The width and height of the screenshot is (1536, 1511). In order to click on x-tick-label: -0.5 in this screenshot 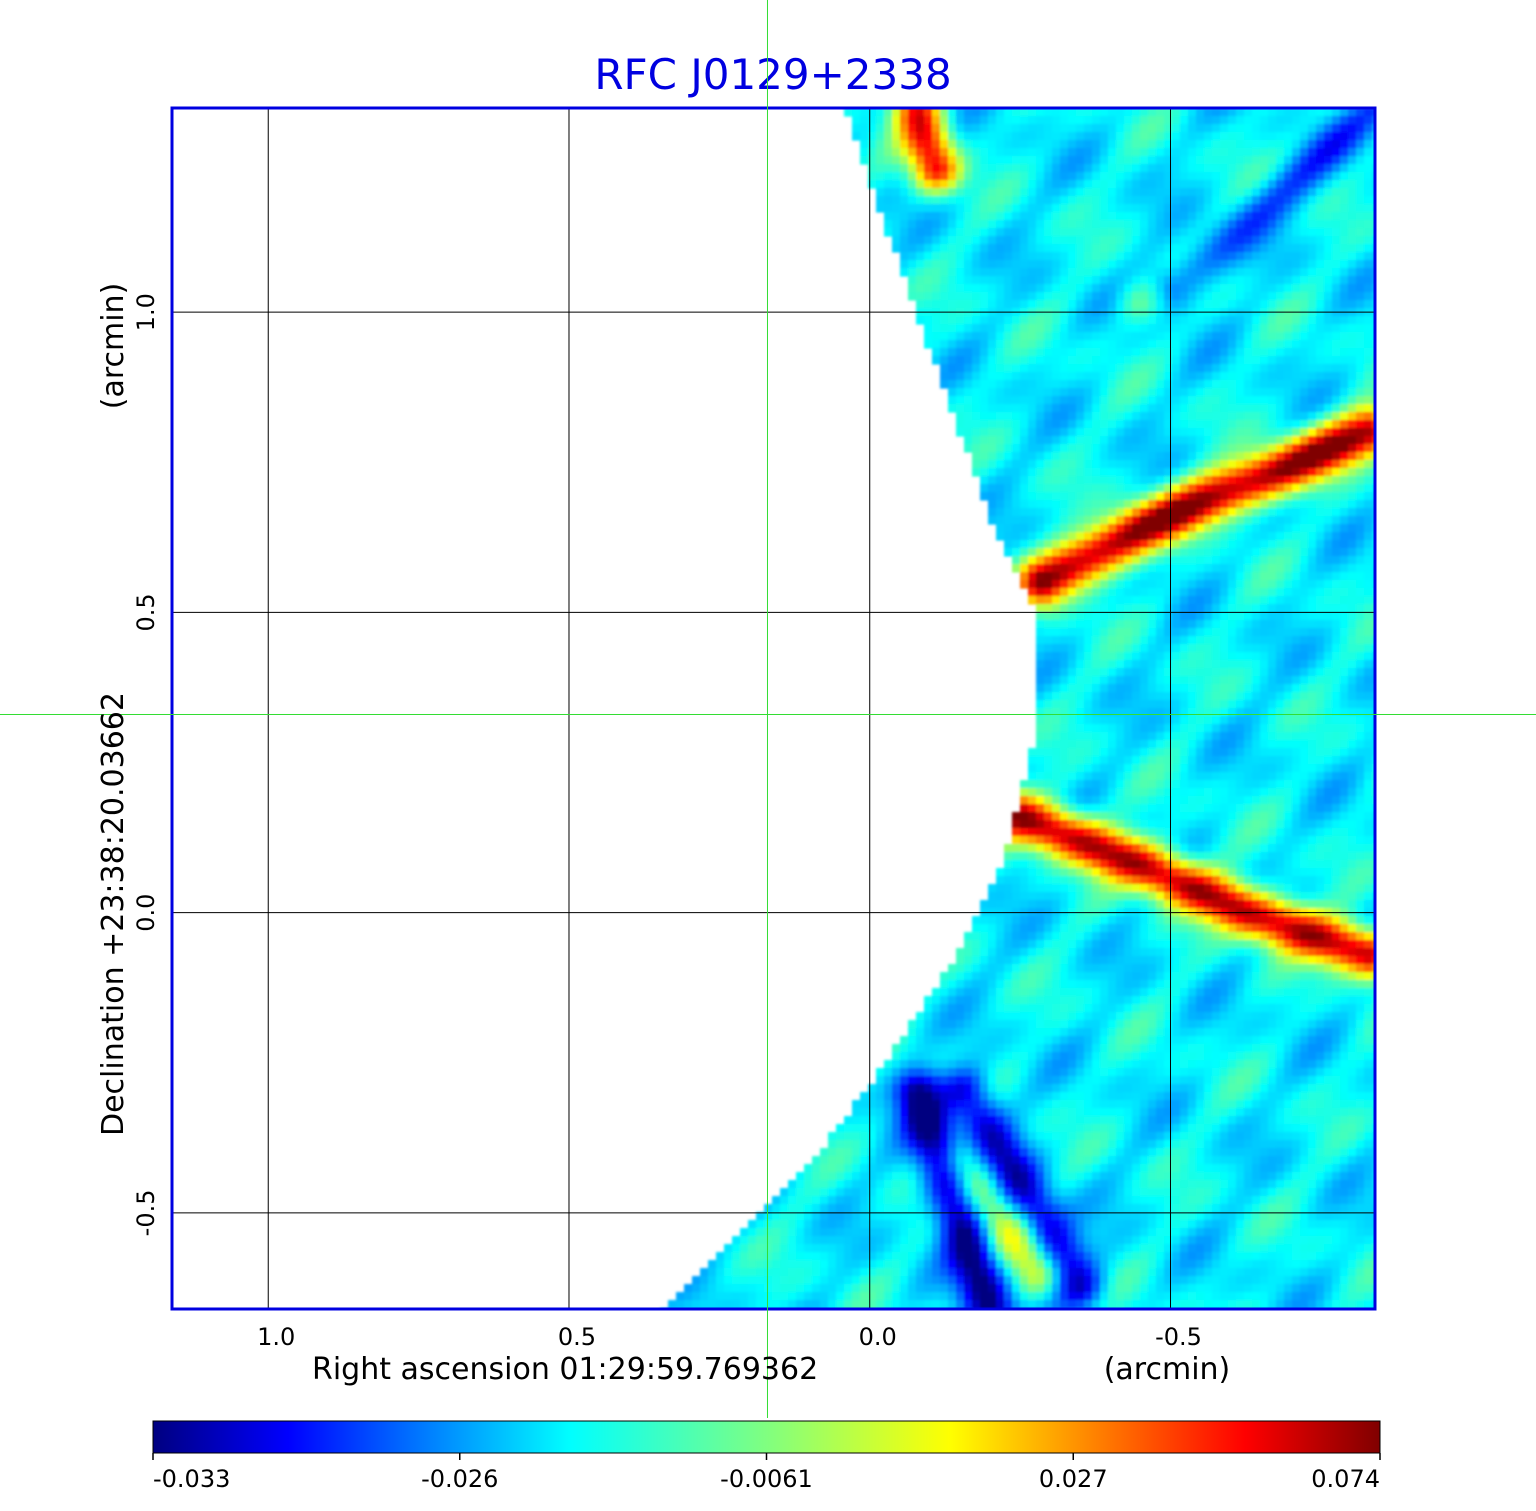, I will do `click(1178, 1337)`.